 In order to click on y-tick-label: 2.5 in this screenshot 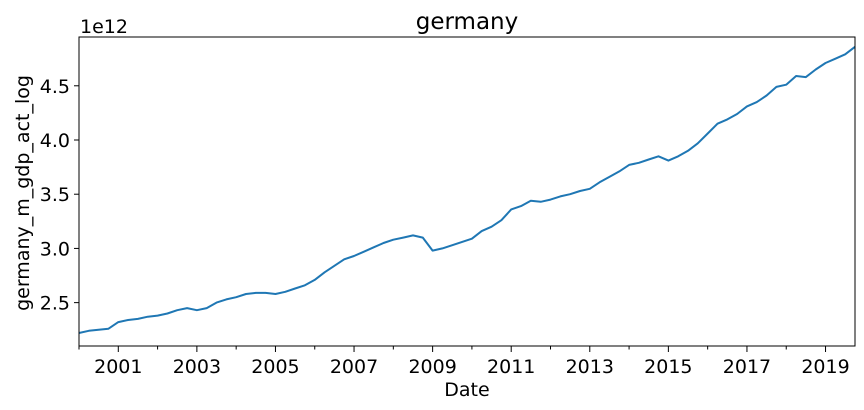, I will do `click(55, 304)`.